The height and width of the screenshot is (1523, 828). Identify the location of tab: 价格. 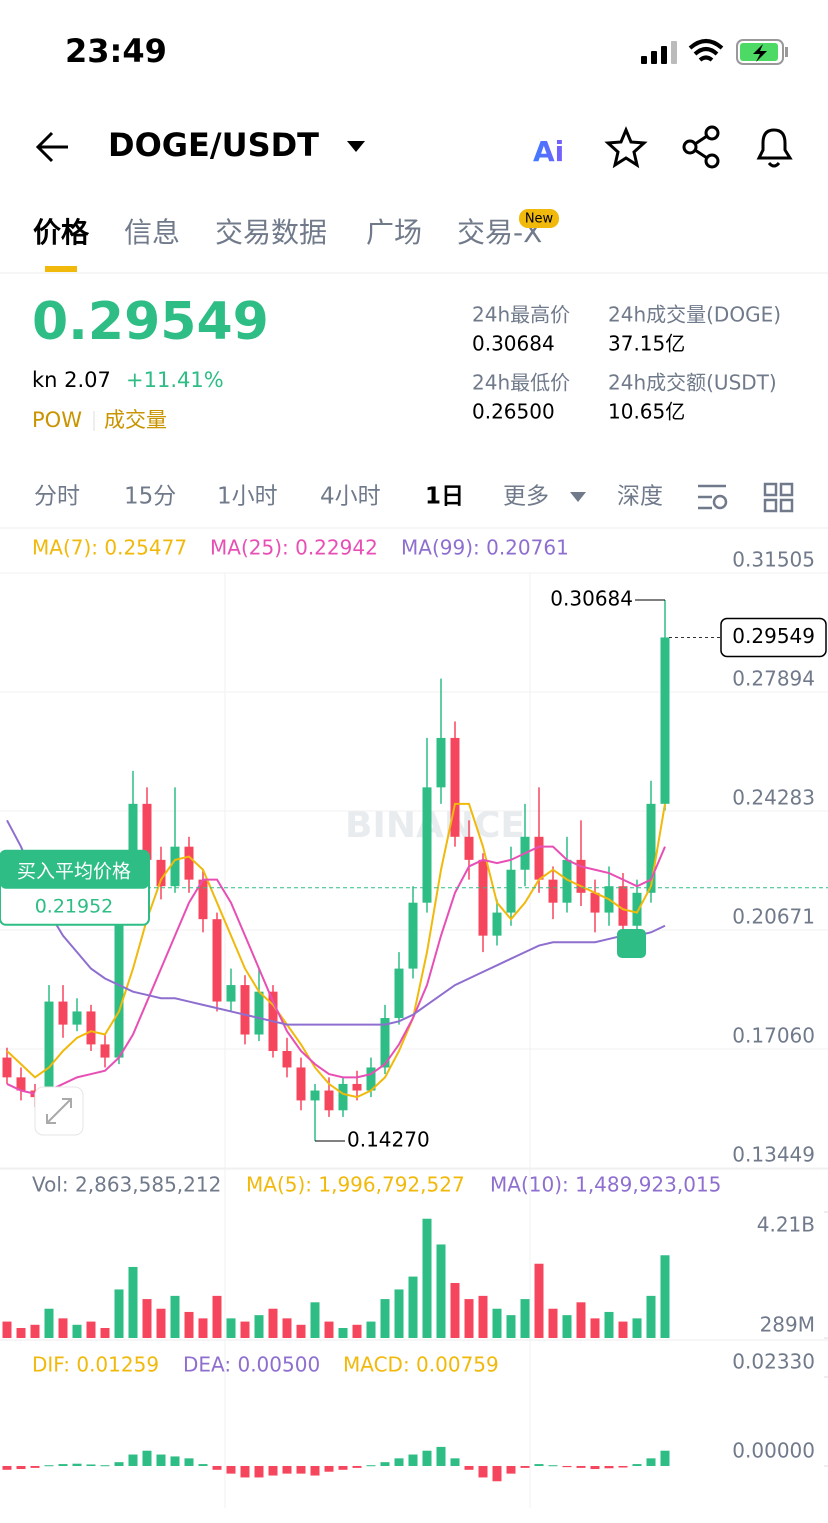
(61, 232).